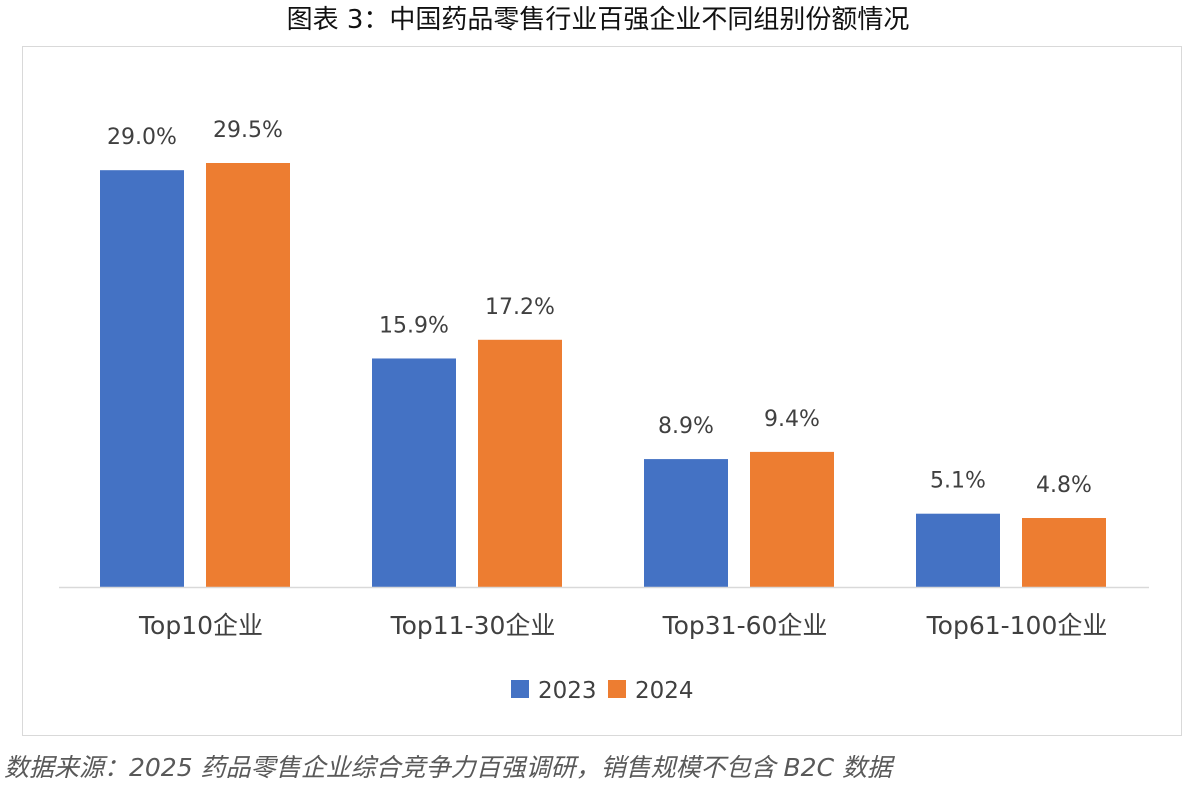 This screenshot has height=794, width=1196. What do you see at coordinates (958, 481) in the screenshot?
I see `data-label-2023-3: 5.1%` at bounding box center [958, 481].